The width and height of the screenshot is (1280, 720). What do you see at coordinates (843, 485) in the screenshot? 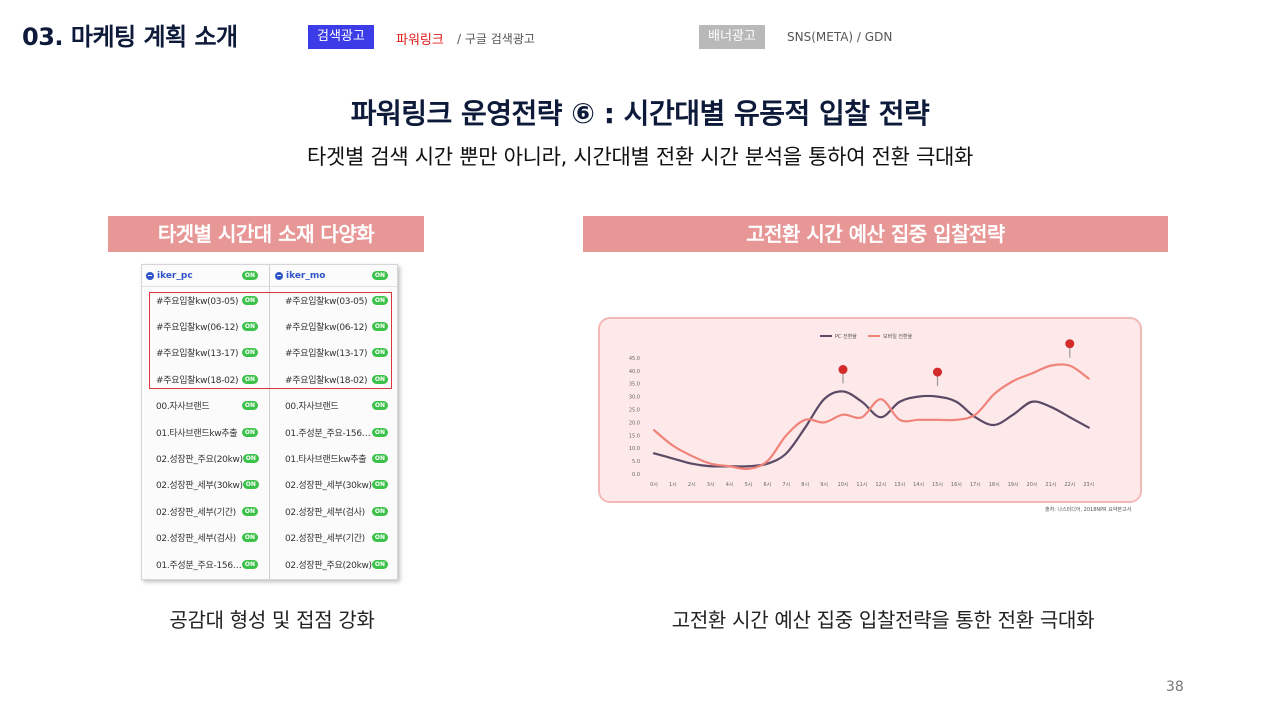
I see `x-tick-label: 10시` at bounding box center [843, 485].